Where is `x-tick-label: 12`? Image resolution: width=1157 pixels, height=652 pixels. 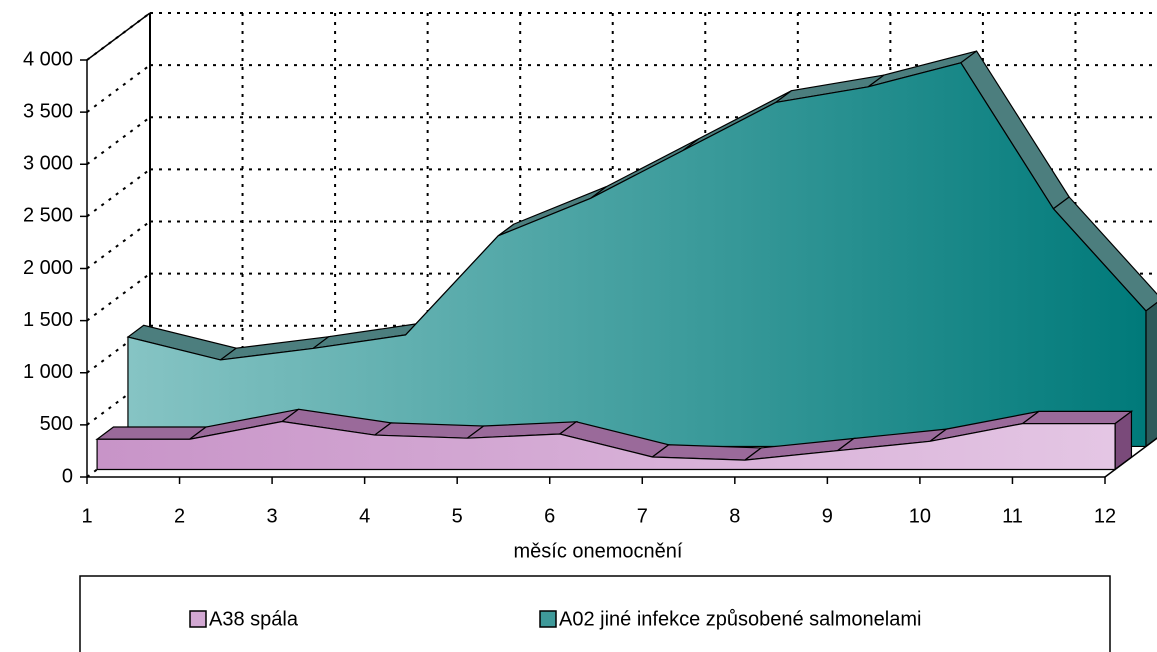
x-tick-label: 12 is located at coordinates (1105, 516).